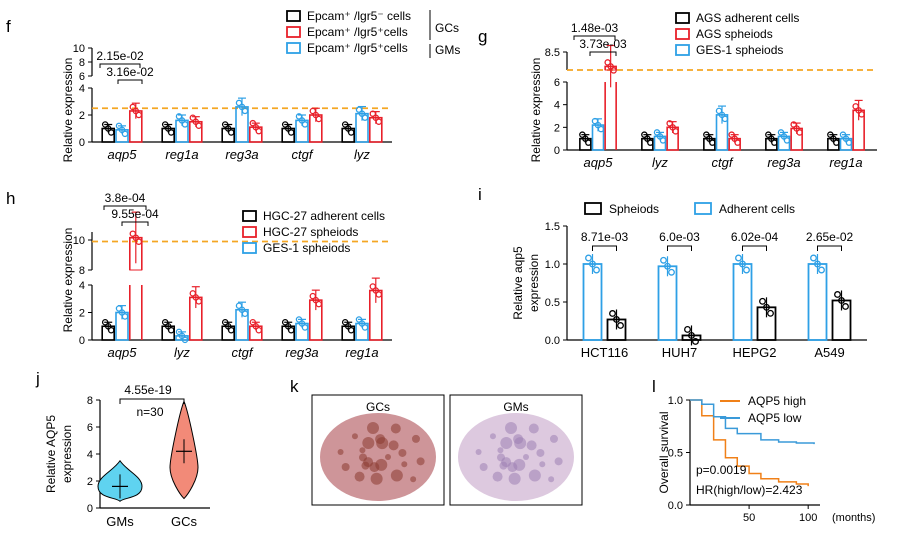 This screenshot has width=904, height=536. I want to click on category-label: HUH7, so click(679, 352).